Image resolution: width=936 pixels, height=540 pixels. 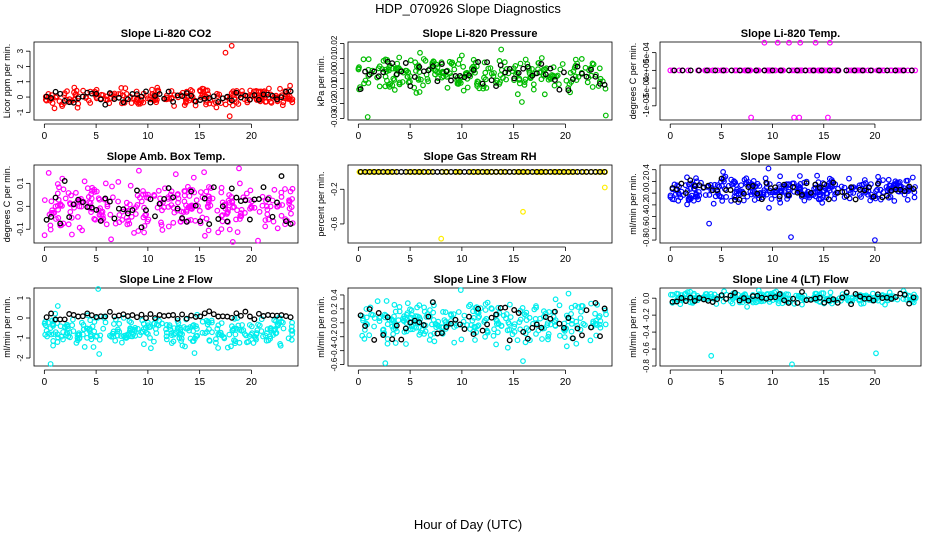 I want to click on y-tick-label: 0.01, so click(x=334, y=58).